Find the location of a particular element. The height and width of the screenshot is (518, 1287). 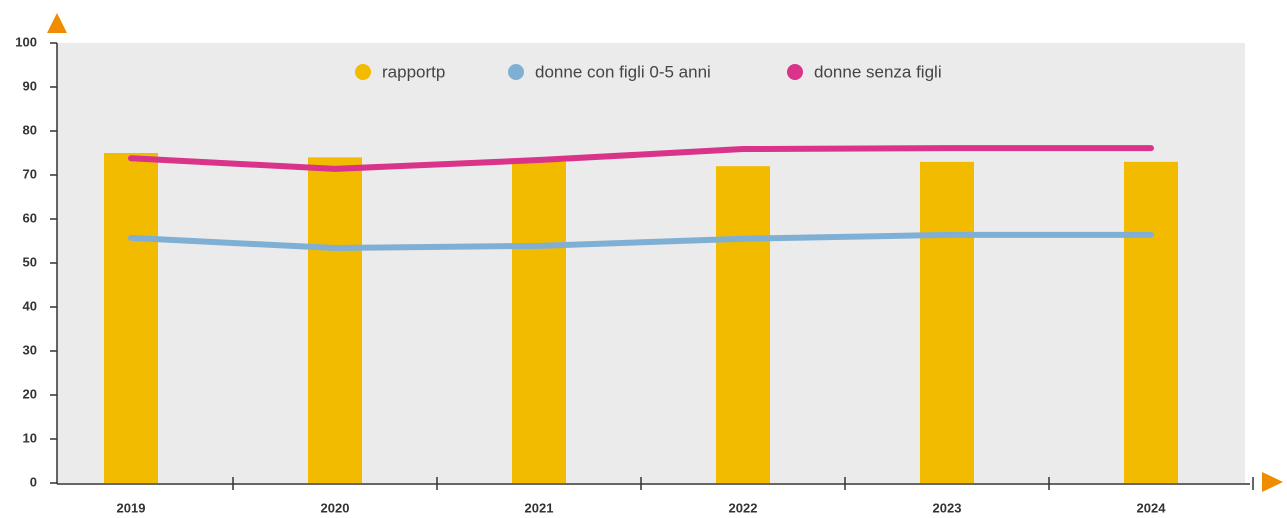

x-tick-label: 2019 is located at coordinates (131, 507).